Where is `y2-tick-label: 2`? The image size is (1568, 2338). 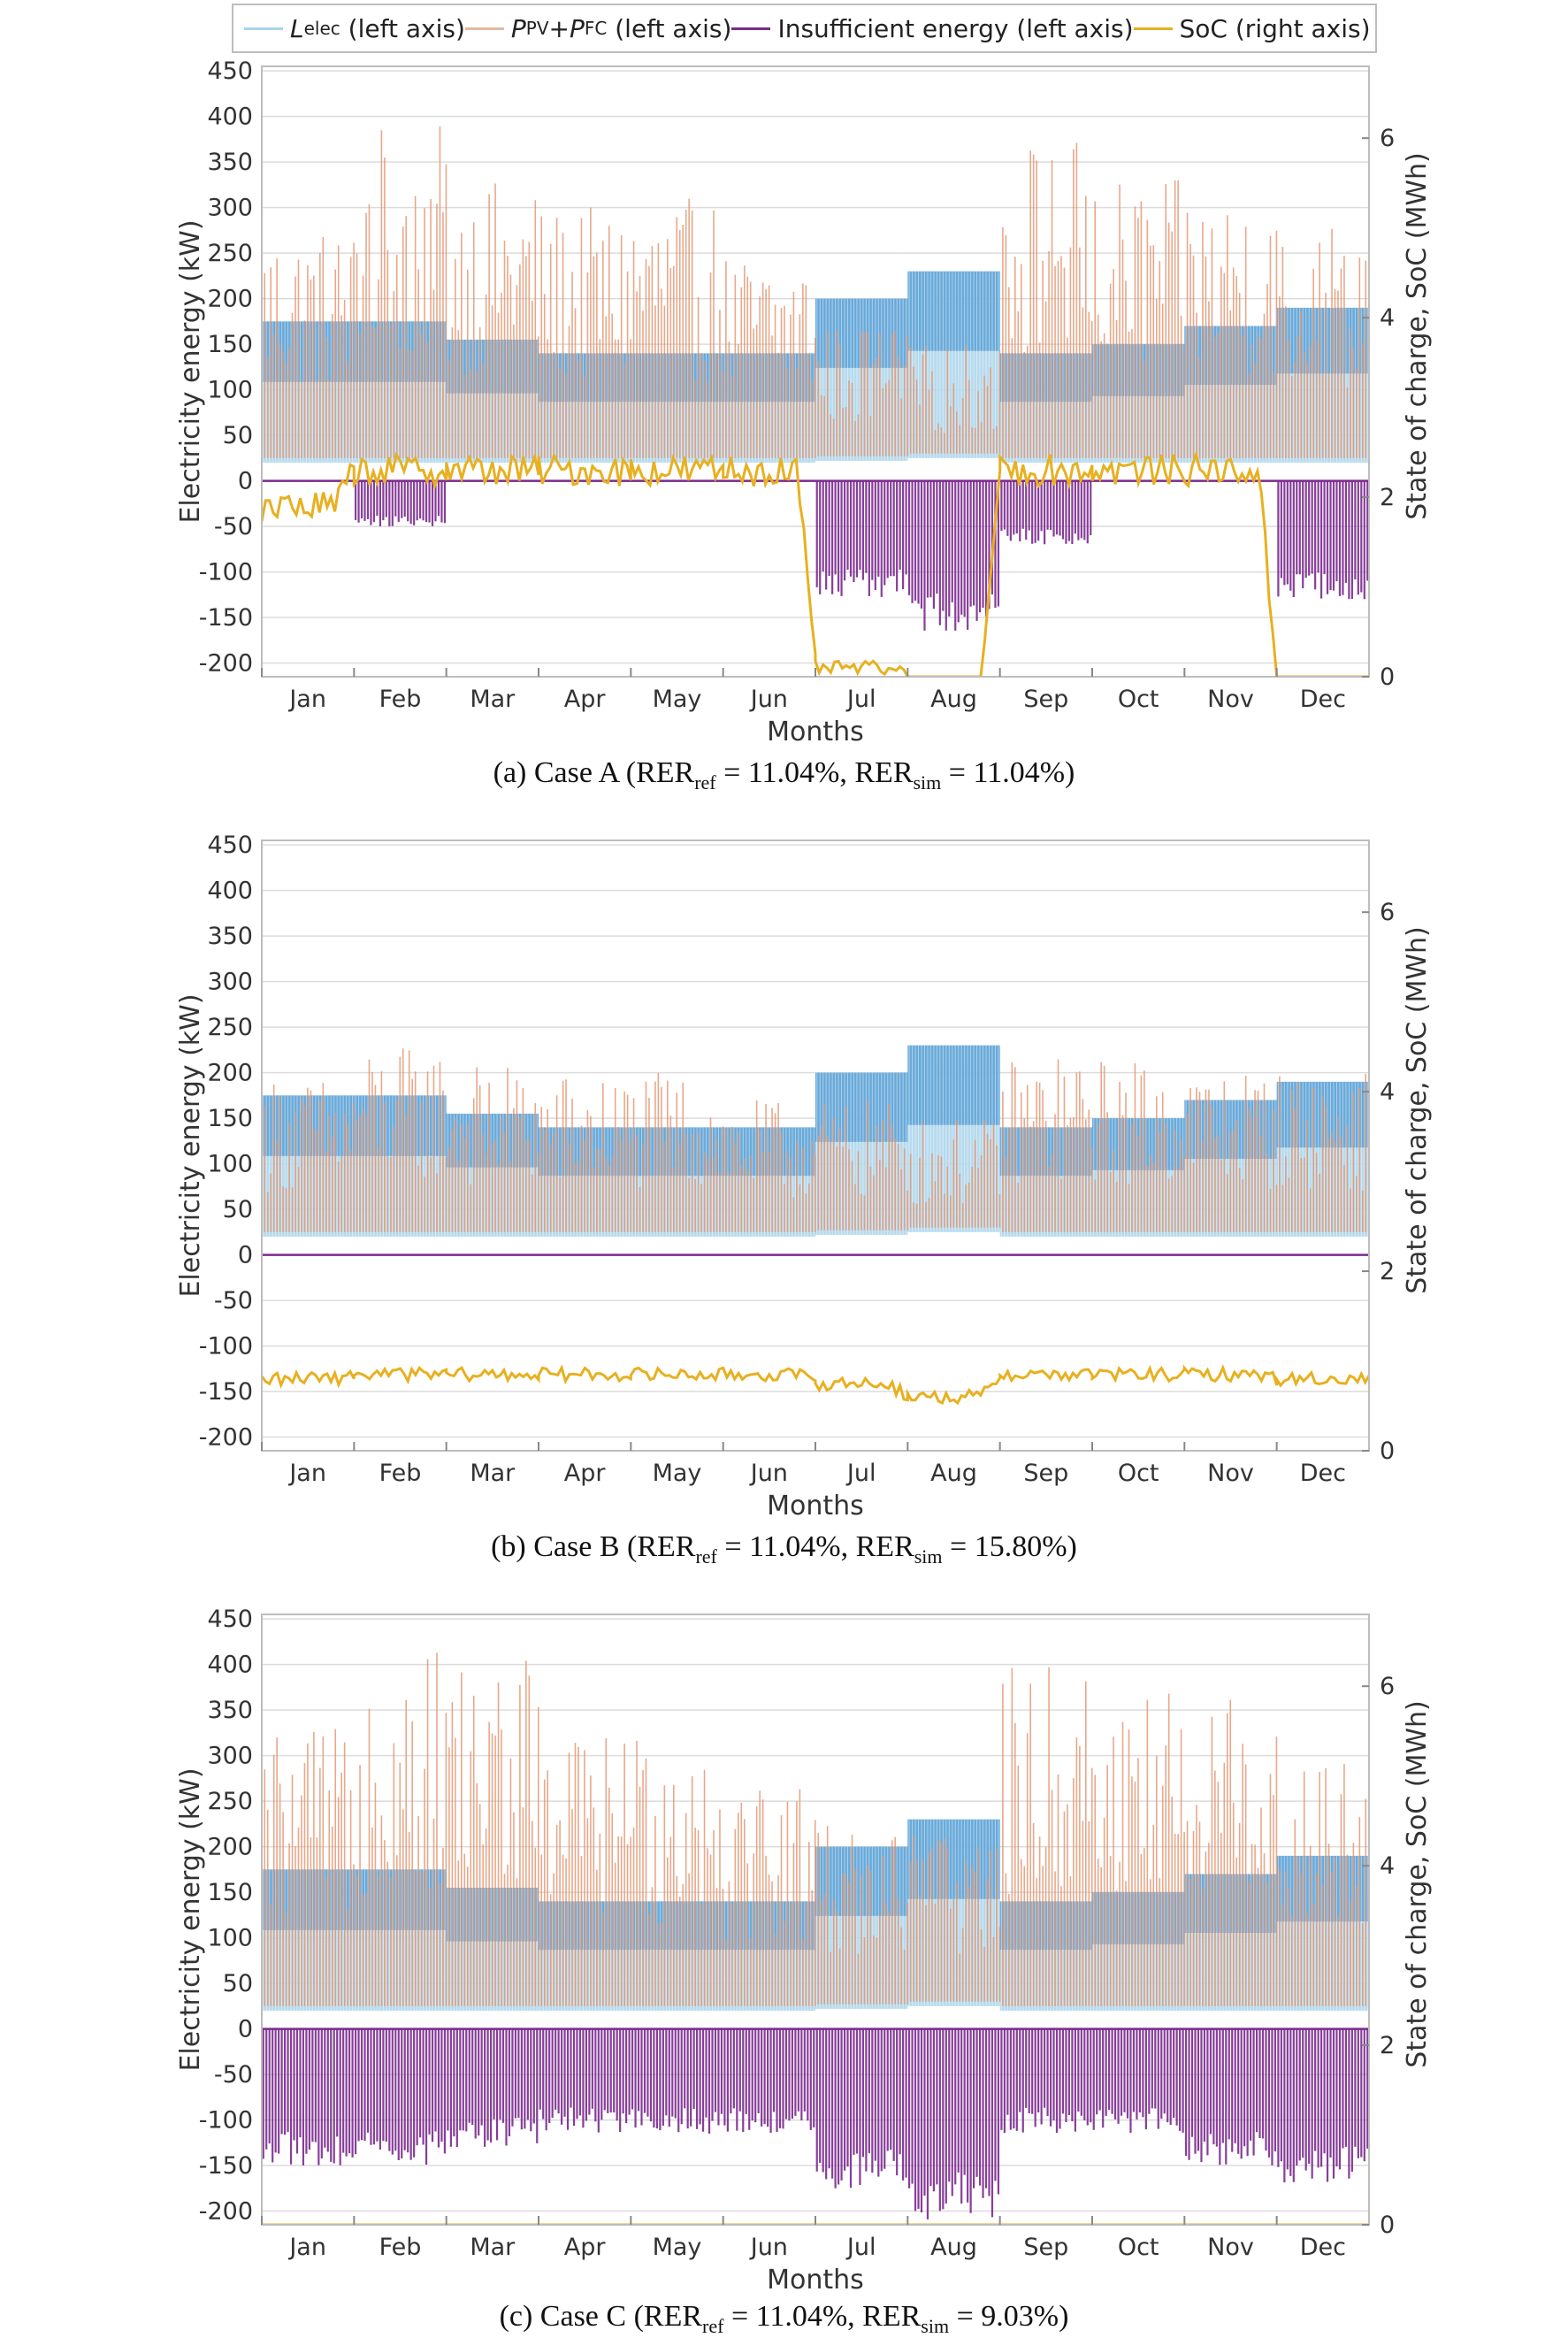
y2-tick-label: 2 is located at coordinates (1387, 2045).